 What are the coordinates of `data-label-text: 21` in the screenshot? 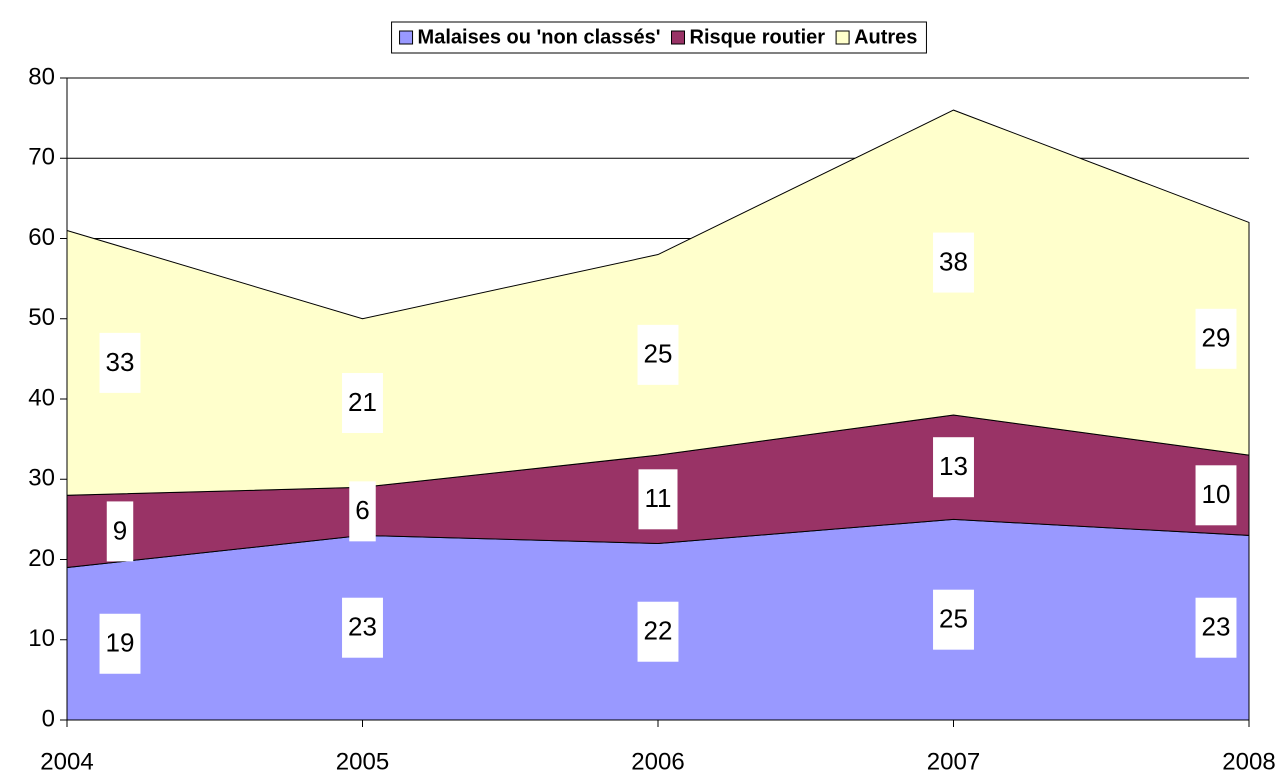 It's located at (362, 402).